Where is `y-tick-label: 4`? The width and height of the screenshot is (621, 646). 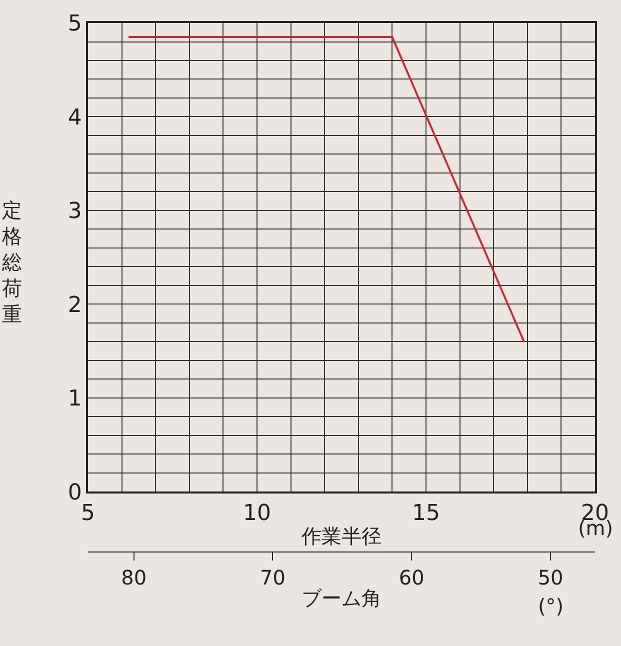
y-tick-label: 4 is located at coordinates (75, 117).